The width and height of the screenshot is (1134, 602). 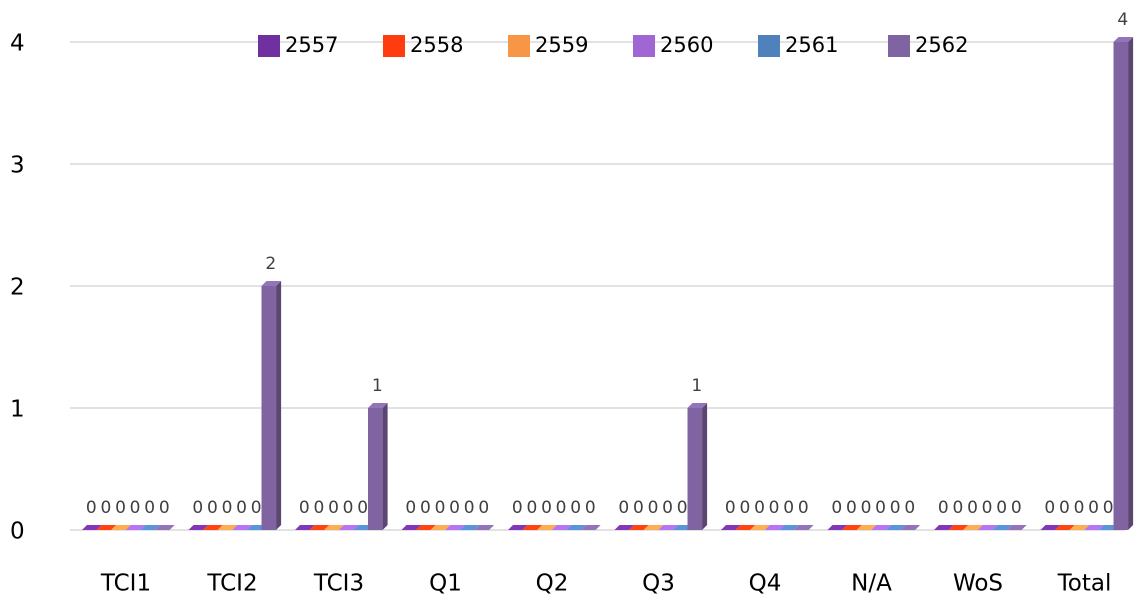 I want to click on x-tick-label: TCI1, so click(x=125, y=584).